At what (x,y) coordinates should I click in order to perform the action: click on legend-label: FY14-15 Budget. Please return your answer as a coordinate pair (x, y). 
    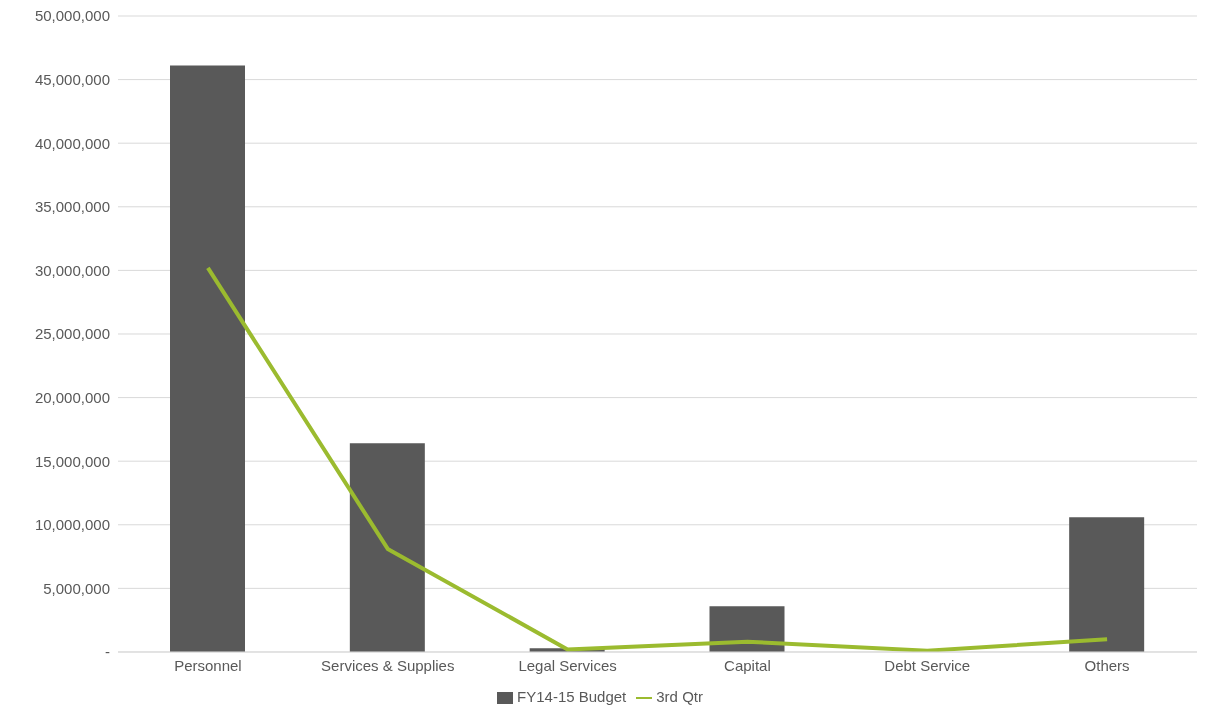
    Looking at the image, I should click on (572, 696).